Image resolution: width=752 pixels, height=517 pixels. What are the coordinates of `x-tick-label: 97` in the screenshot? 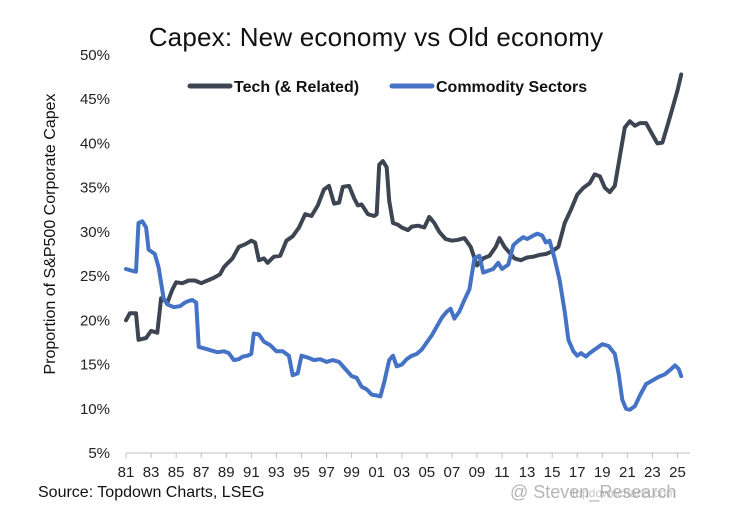 It's located at (326, 472).